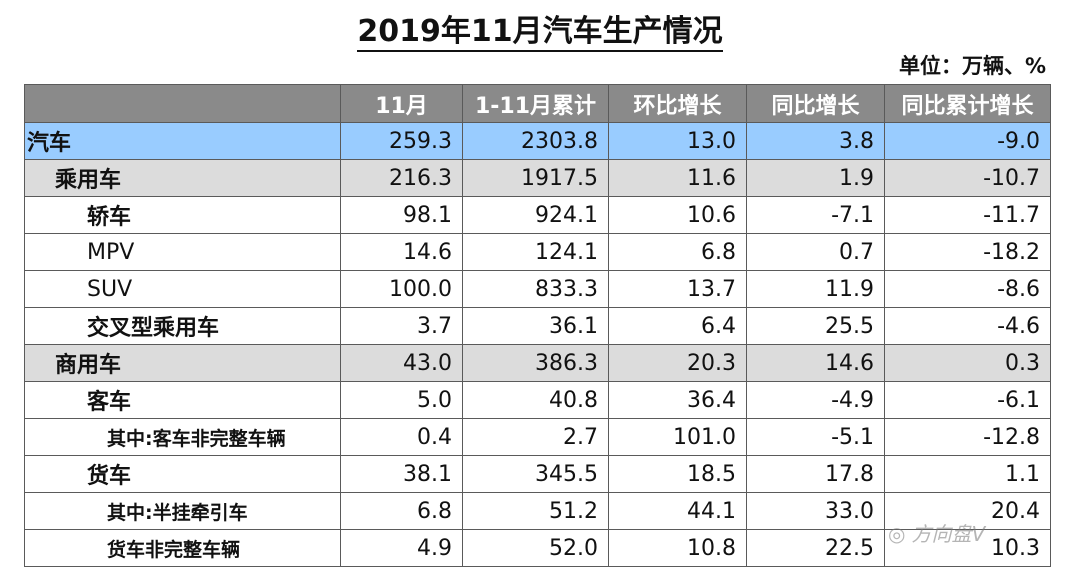 The height and width of the screenshot is (581, 1080). I want to click on value-cell: 386.3, so click(535, 363).